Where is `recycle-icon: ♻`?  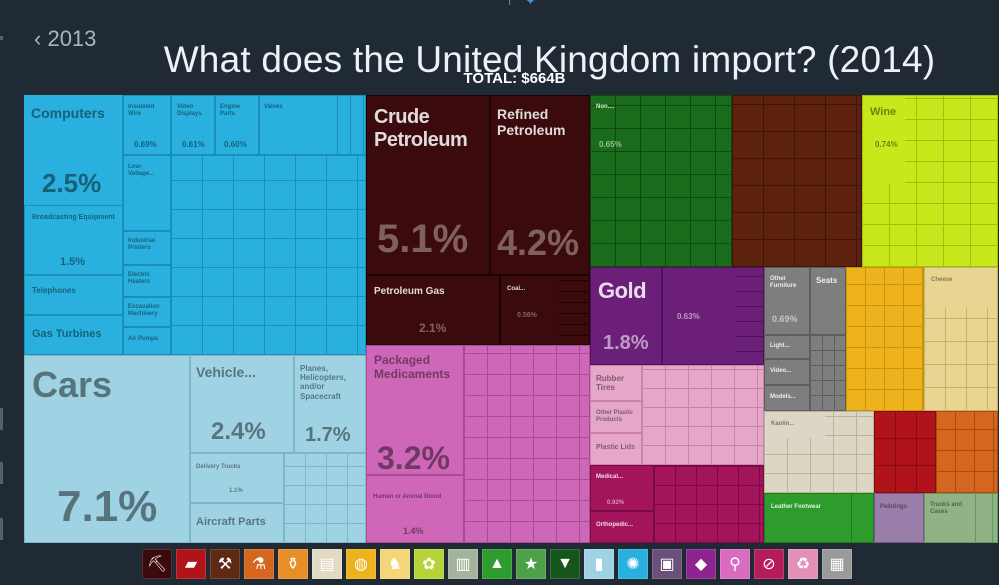 recycle-icon: ♻ is located at coordinates (803, 564).